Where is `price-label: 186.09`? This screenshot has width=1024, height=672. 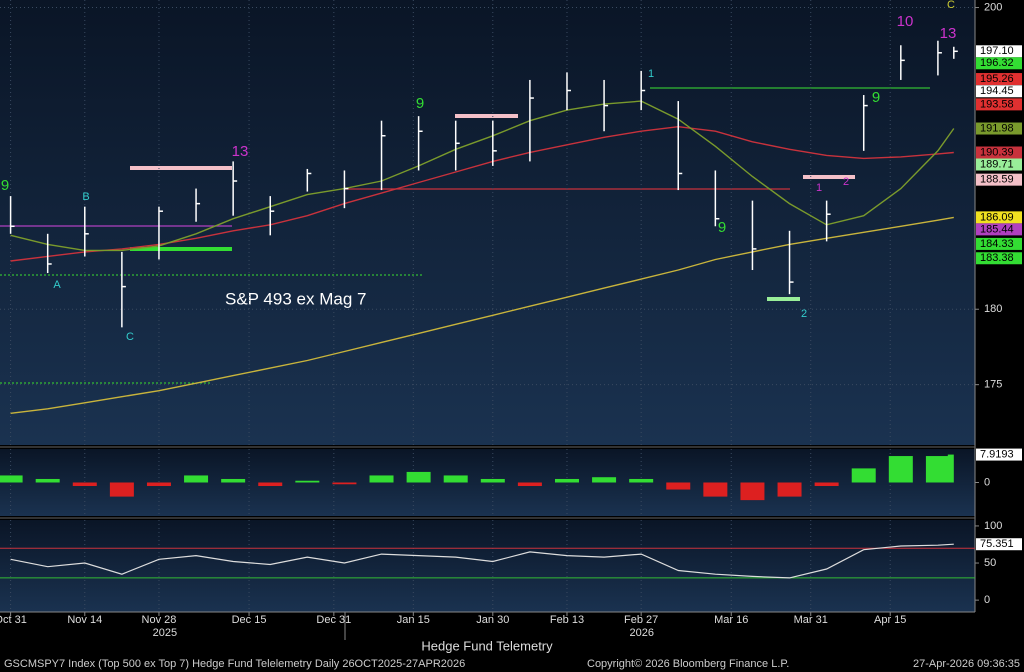
price-label: 186.09 is located at coordinates (997, 217).